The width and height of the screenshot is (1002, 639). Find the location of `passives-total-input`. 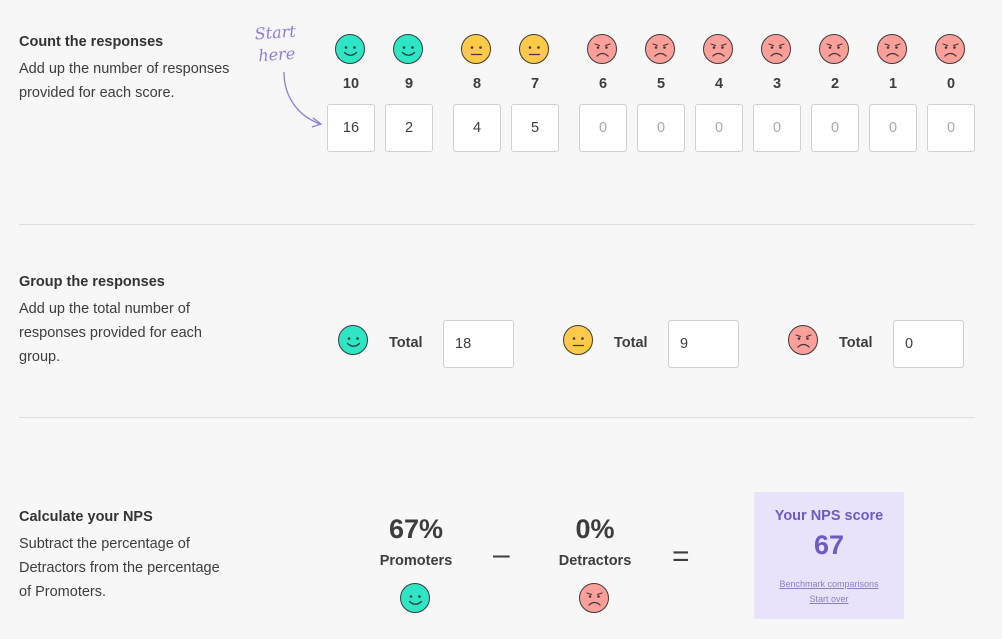

passives-total-input is located at coordinates (703, 344).